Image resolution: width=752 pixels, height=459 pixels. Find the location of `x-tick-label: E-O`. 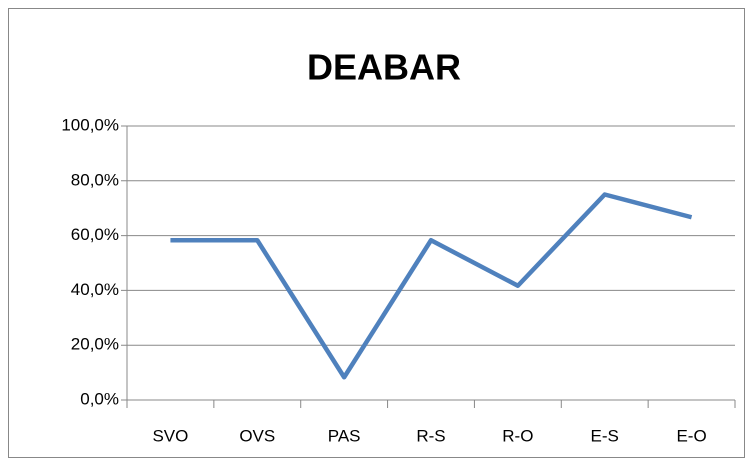

x-tick-label: E-O is located at coordinates (691, 435).